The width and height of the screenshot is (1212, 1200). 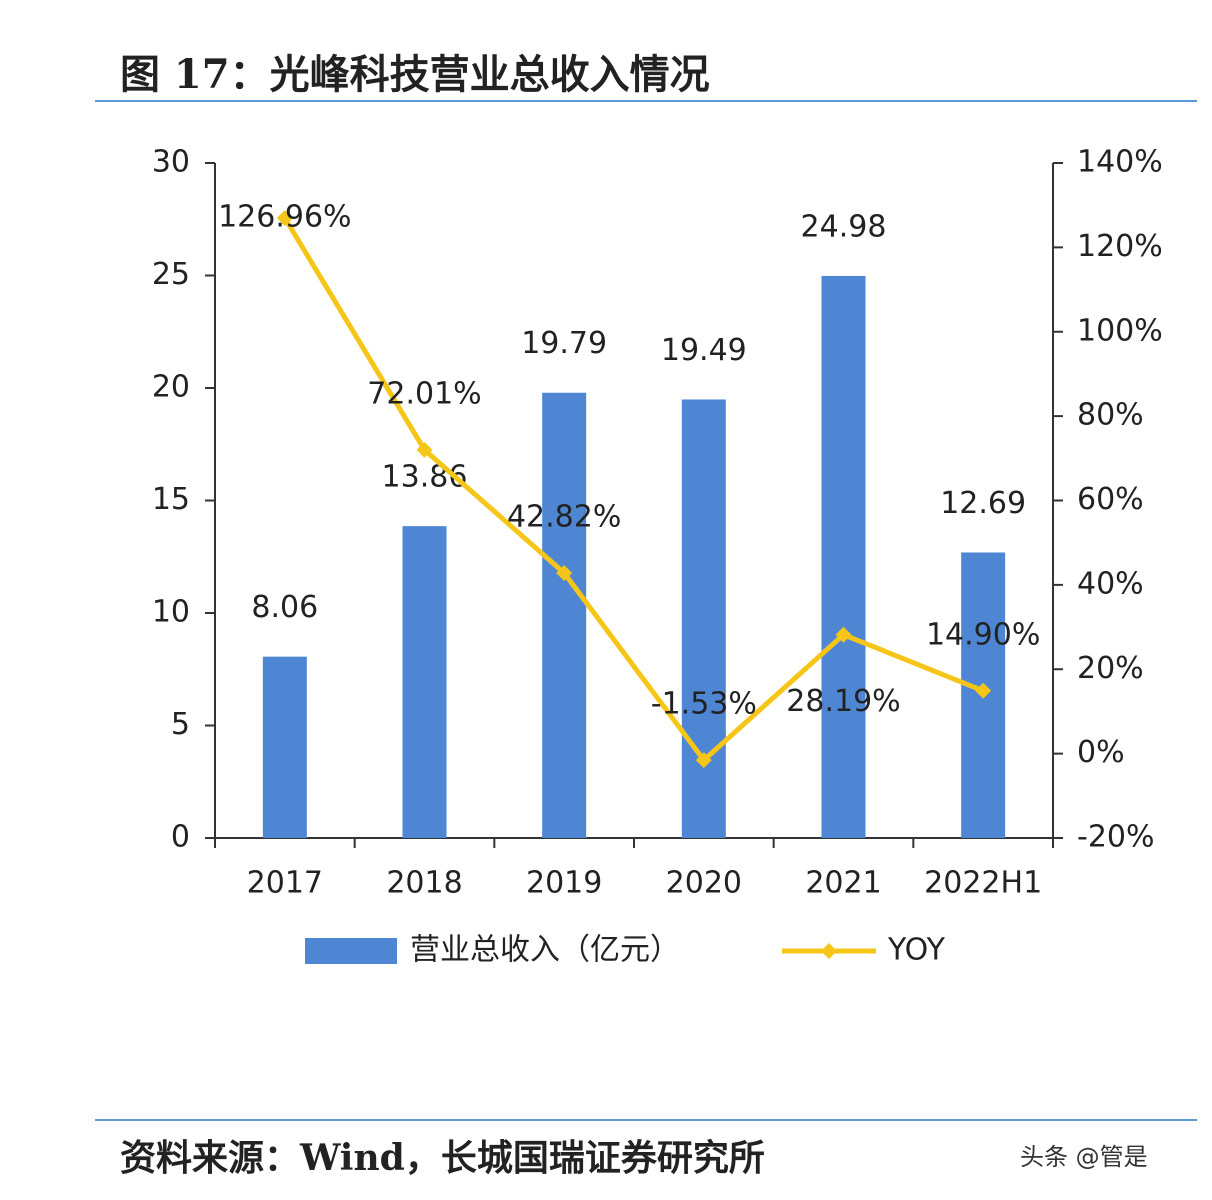 I want to click on x-tick-label: 2021, so click(x=843, y=883).